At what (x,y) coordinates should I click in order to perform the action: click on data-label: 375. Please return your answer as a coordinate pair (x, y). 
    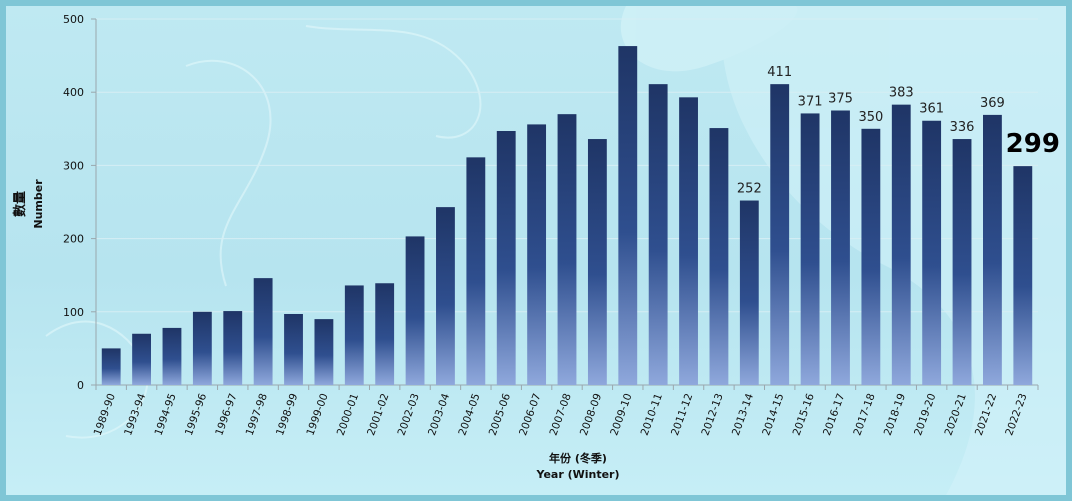
    Looking at the image, I should click on (840, 99).